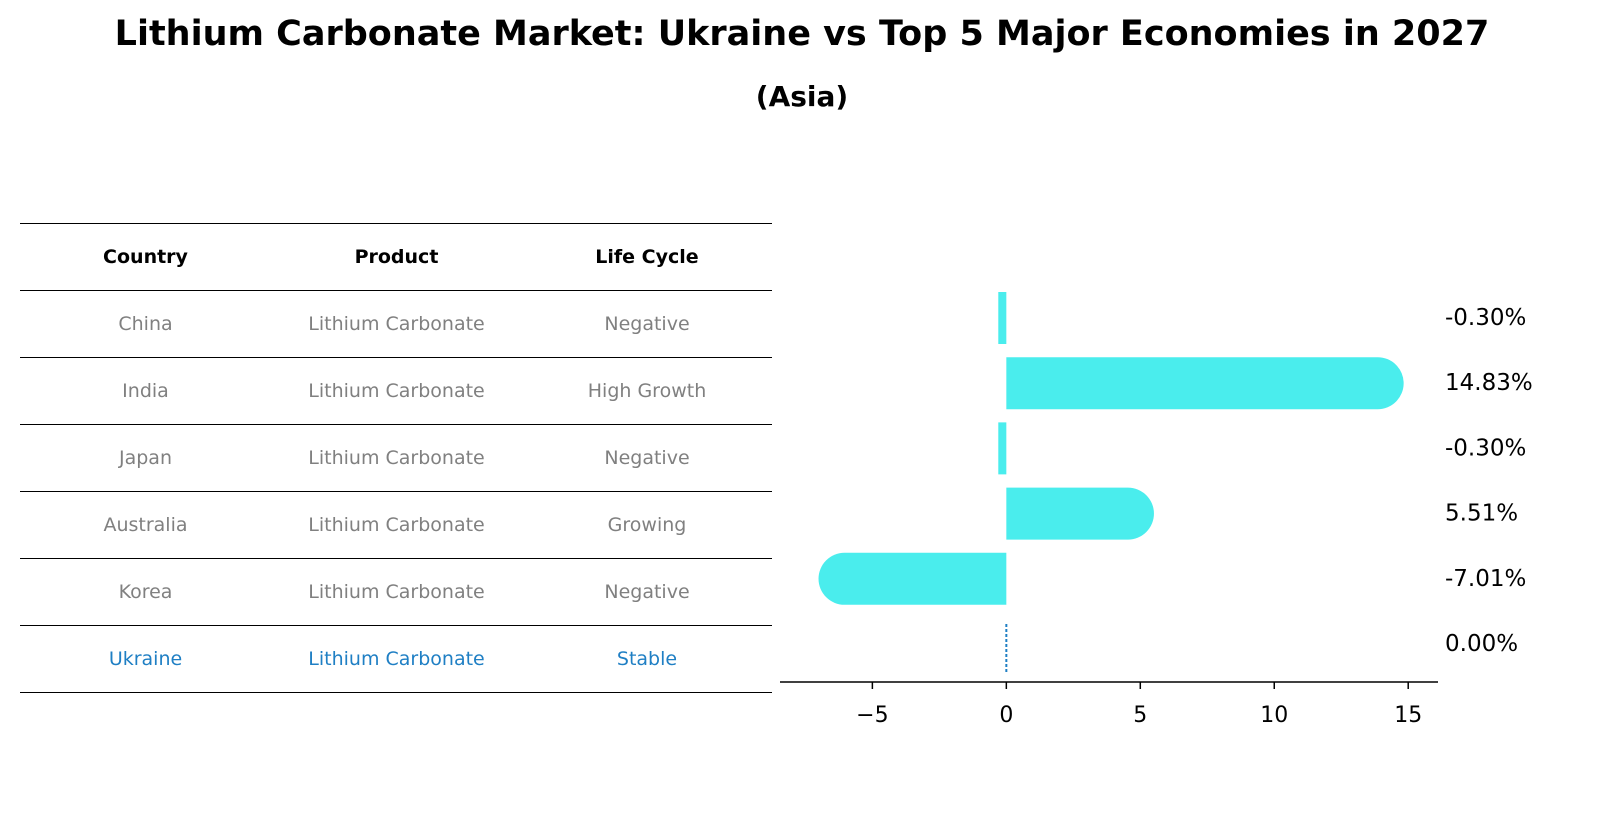 This screenshot has width=1604, height=823. What do you see at coordinates (802, 96) in the screenshot?
I see `chart-subtitle: (Asia)` at bounding box center [802, 96].